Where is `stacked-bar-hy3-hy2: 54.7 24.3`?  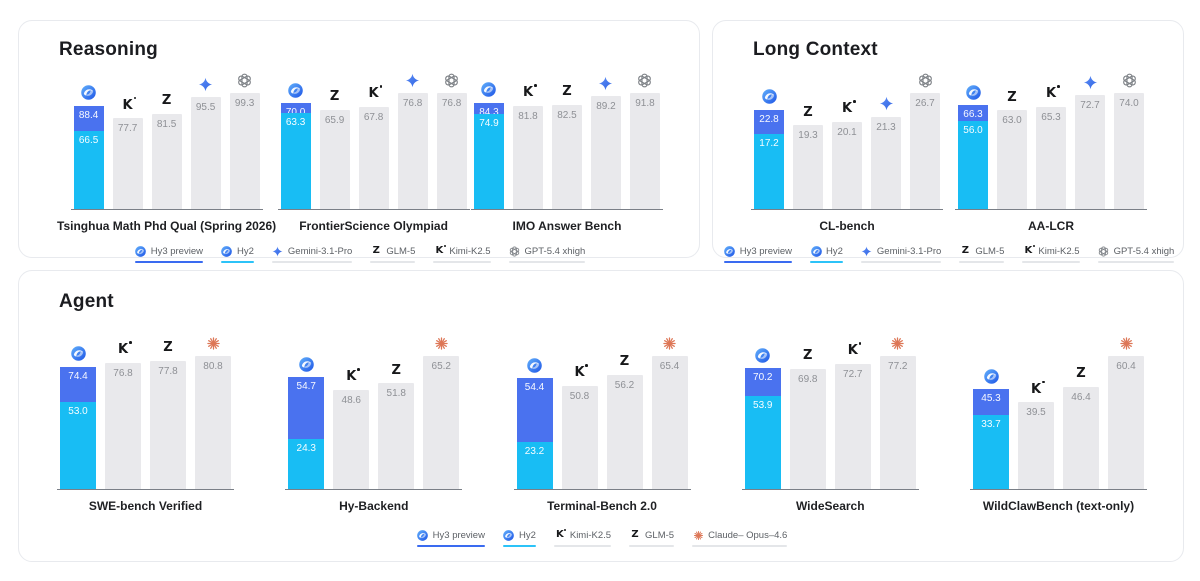
stacked-bar-hy3-hy2: 54.7 24.3 is located at coordinates (306, 433).